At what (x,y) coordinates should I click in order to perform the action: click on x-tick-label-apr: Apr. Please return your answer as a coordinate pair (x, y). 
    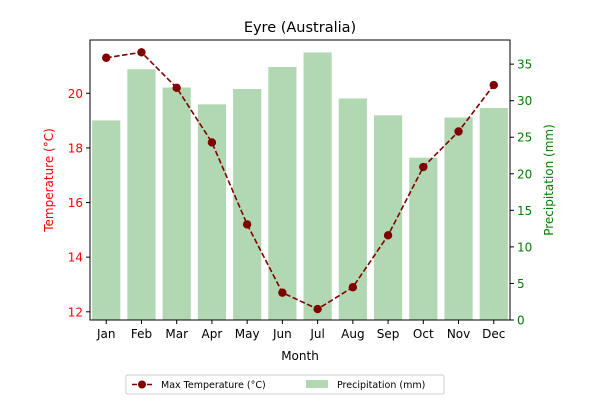
    Looking at the image, I should click on (212, 334).